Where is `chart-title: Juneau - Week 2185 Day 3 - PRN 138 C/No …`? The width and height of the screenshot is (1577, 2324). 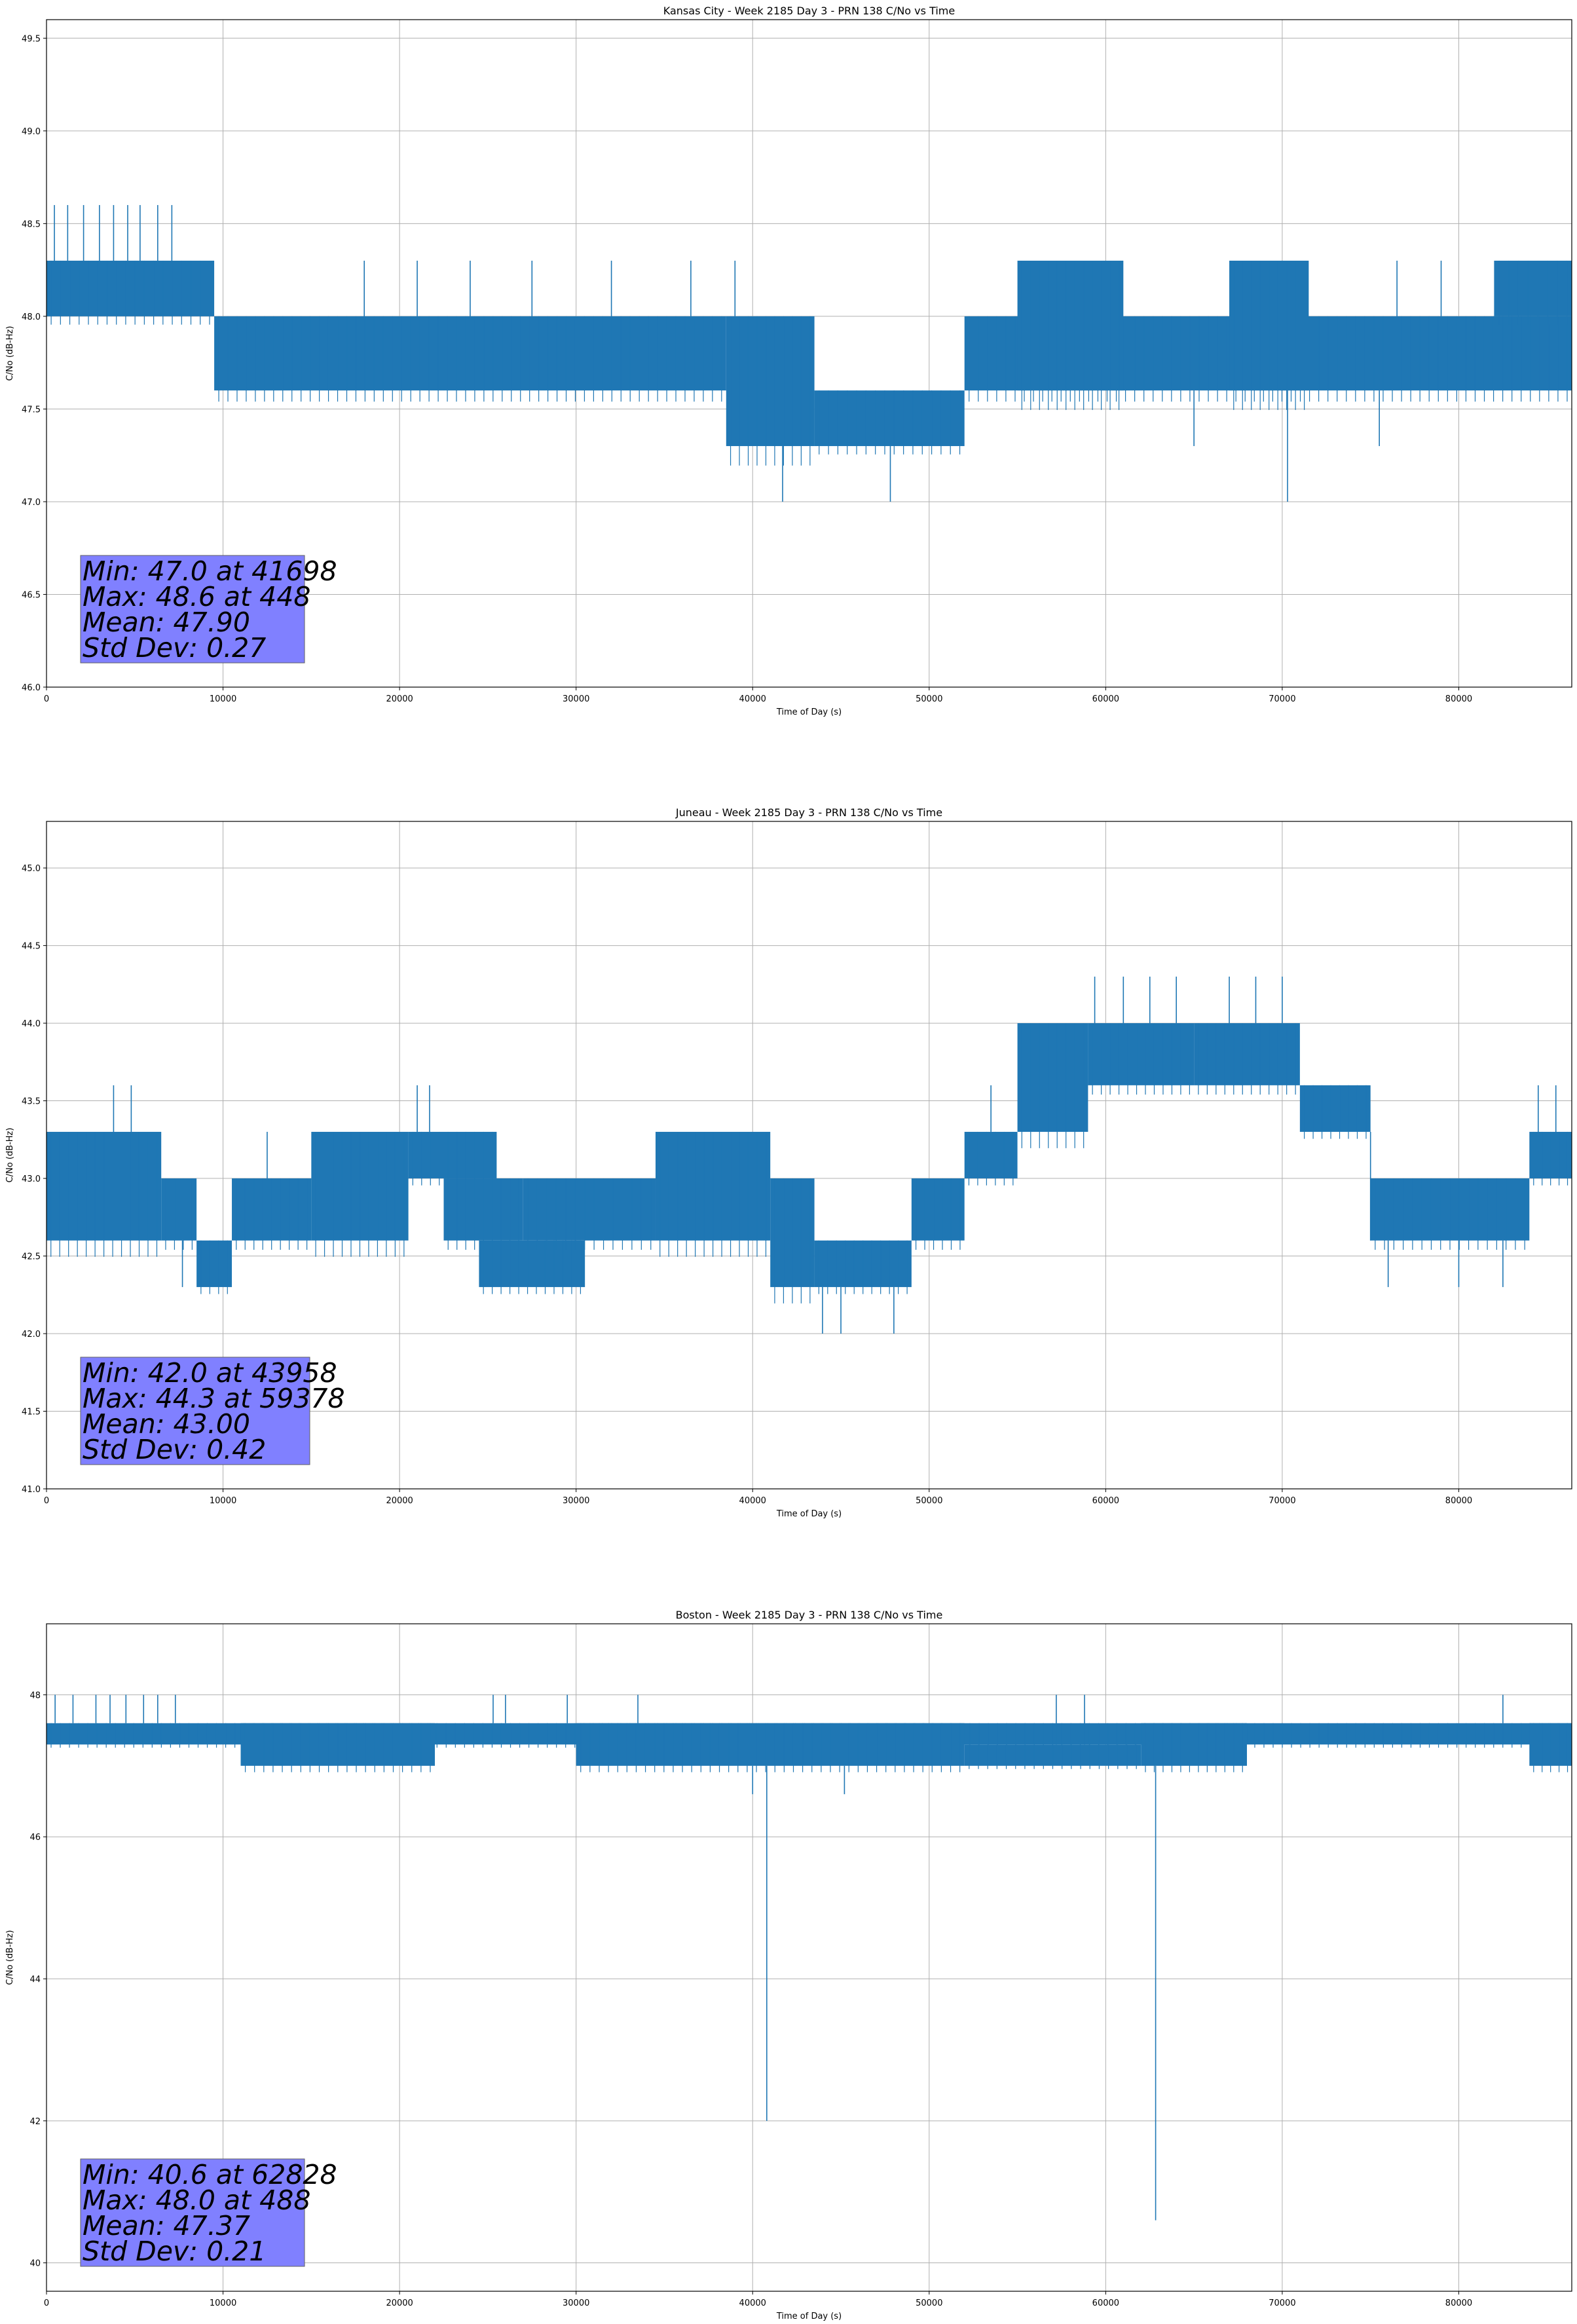
chart-title: Juneau - Week 2185 Day 3 - PRN 138 C/No … is located at coordinates (808, 812).